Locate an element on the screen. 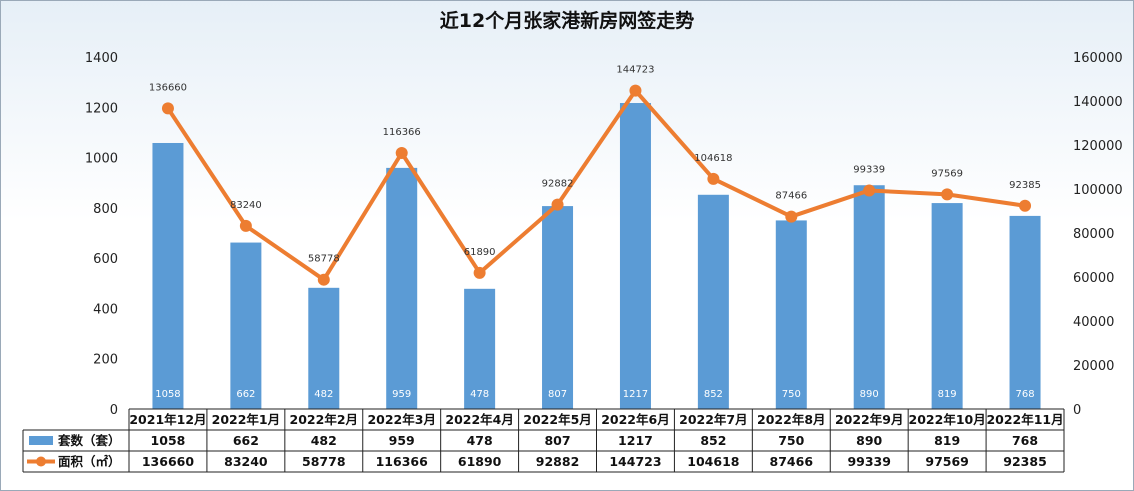  line-value-label: 99339 is located at coordinates (869, 169).